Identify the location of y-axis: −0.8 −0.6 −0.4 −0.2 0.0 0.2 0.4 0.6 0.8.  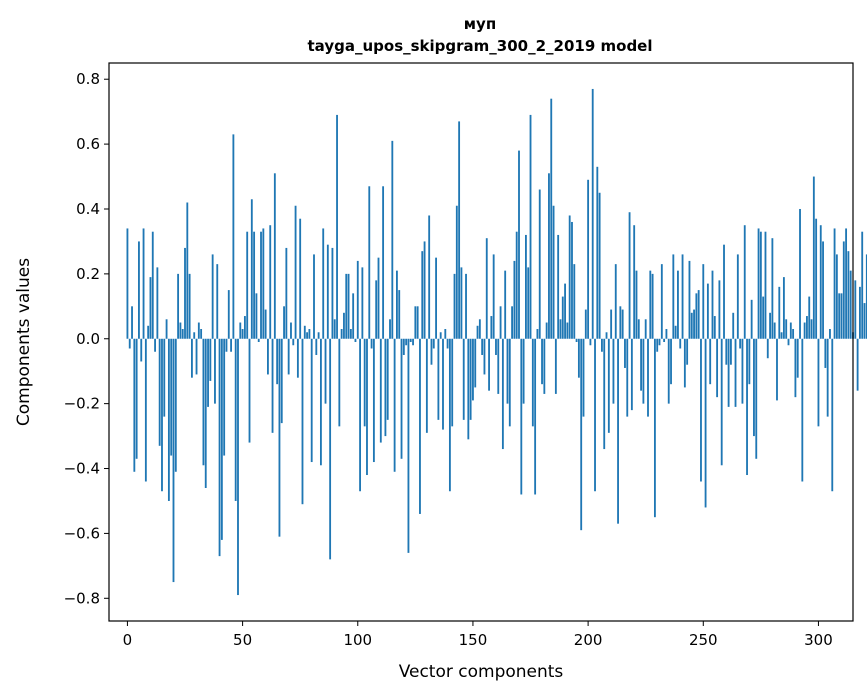
(86, 338).